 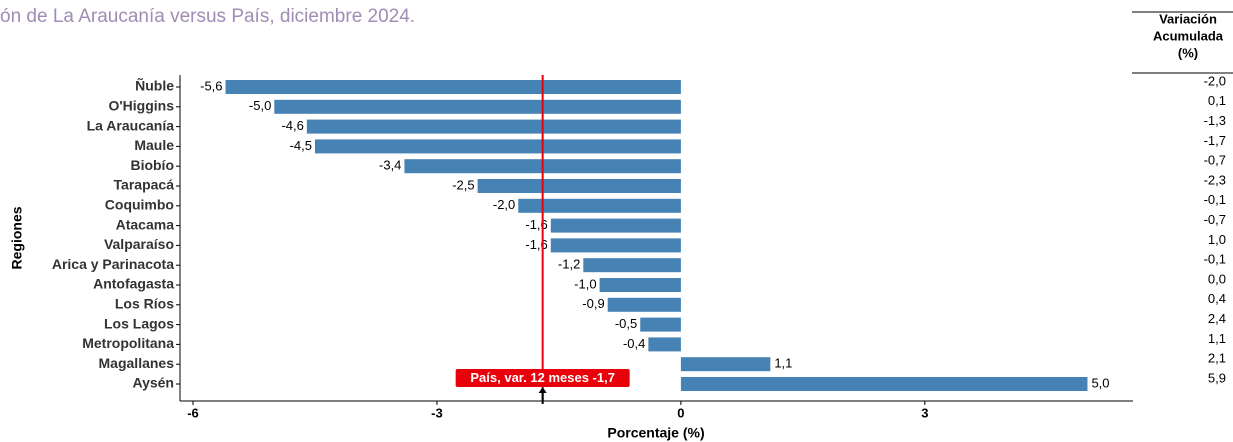 What do you see at coordinates (655, 433) in the screenshot?
I see `x-axis-title: Porcentaje (%)` at bounding box center [655, 433].